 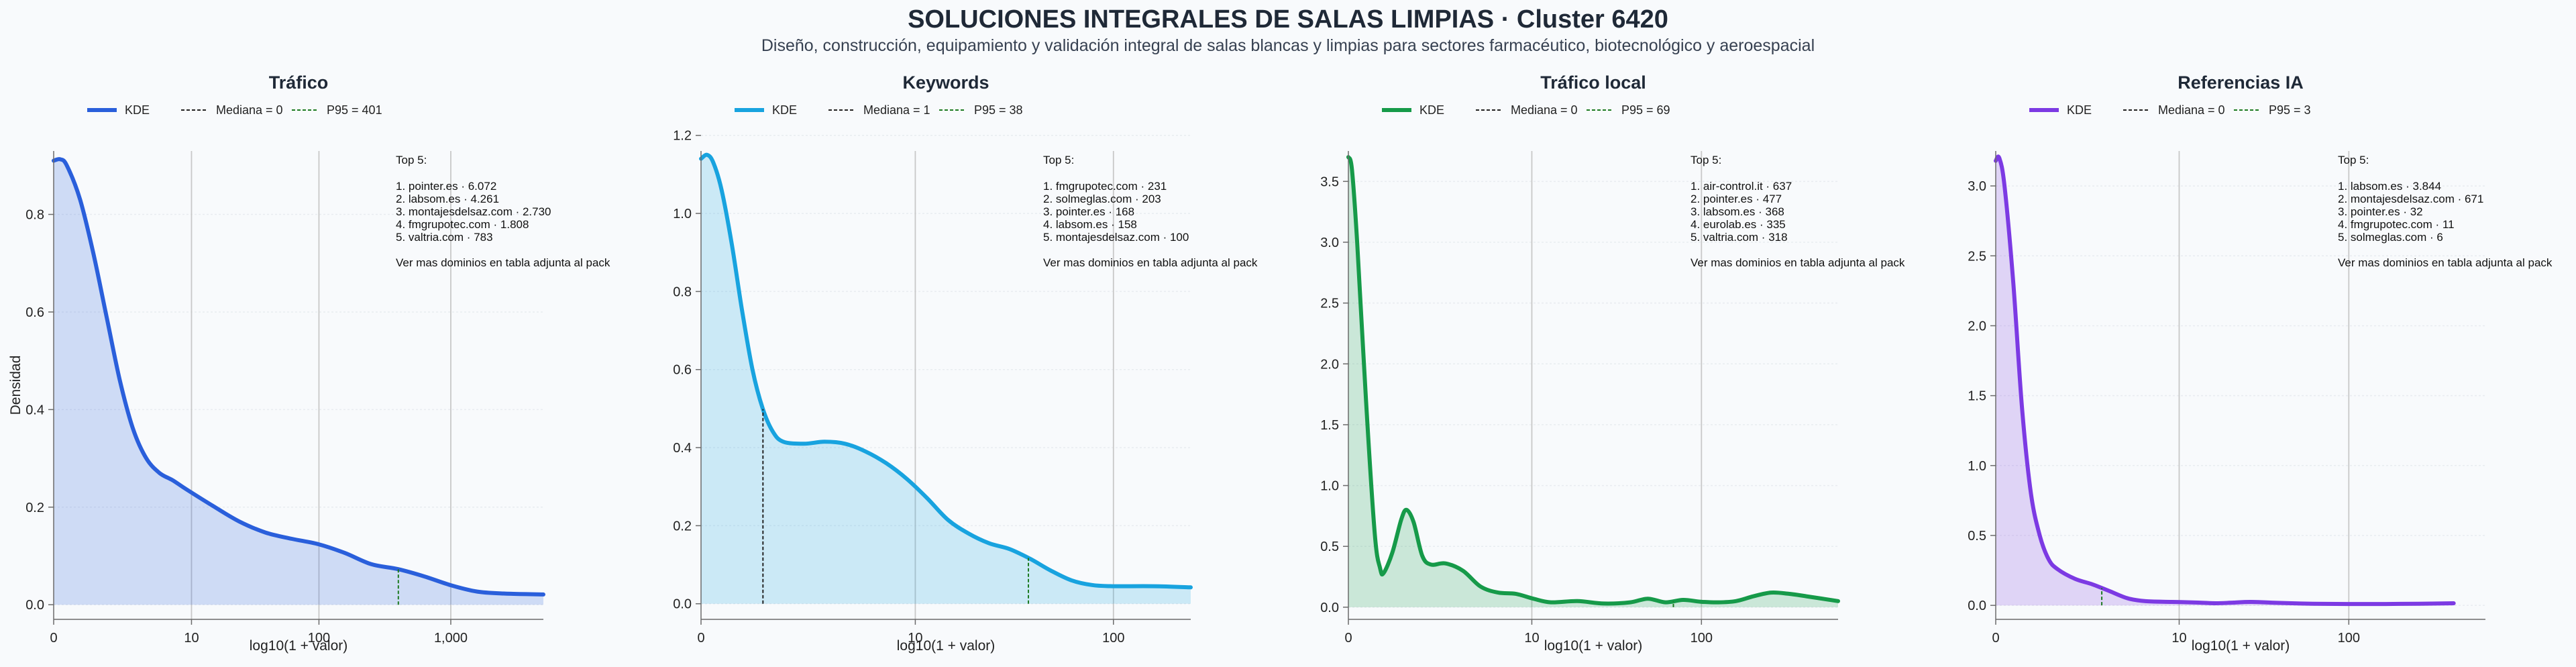 I want to click on top5-item: 3. pointer.es · 168, so click(x=1088, y=211).